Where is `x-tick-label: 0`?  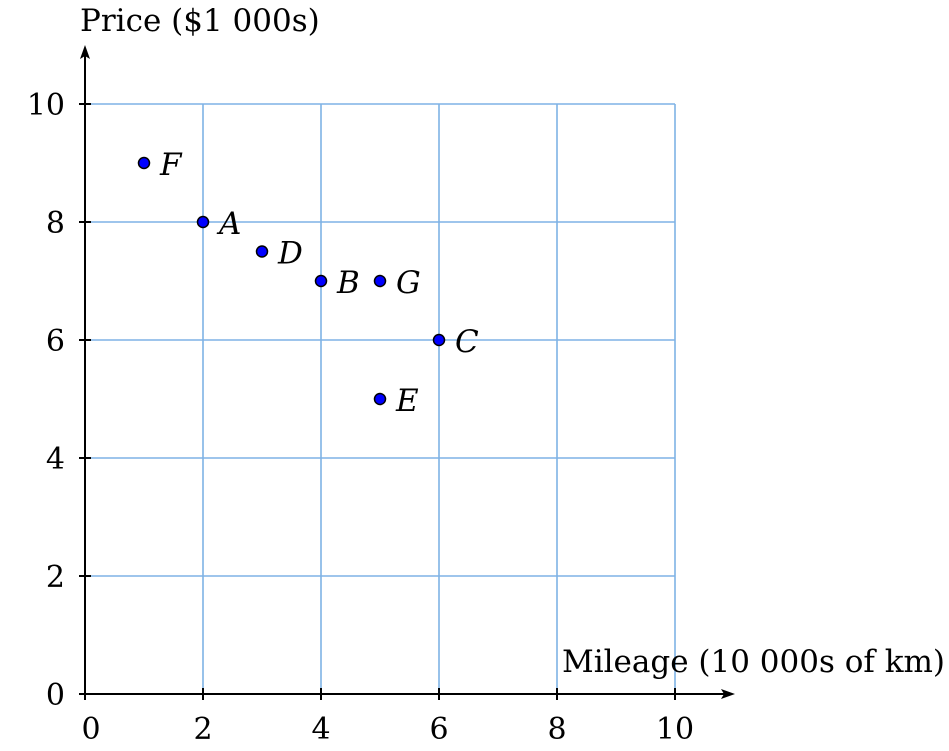
x-tick-label: 0 is located at coordinates (90, 729).